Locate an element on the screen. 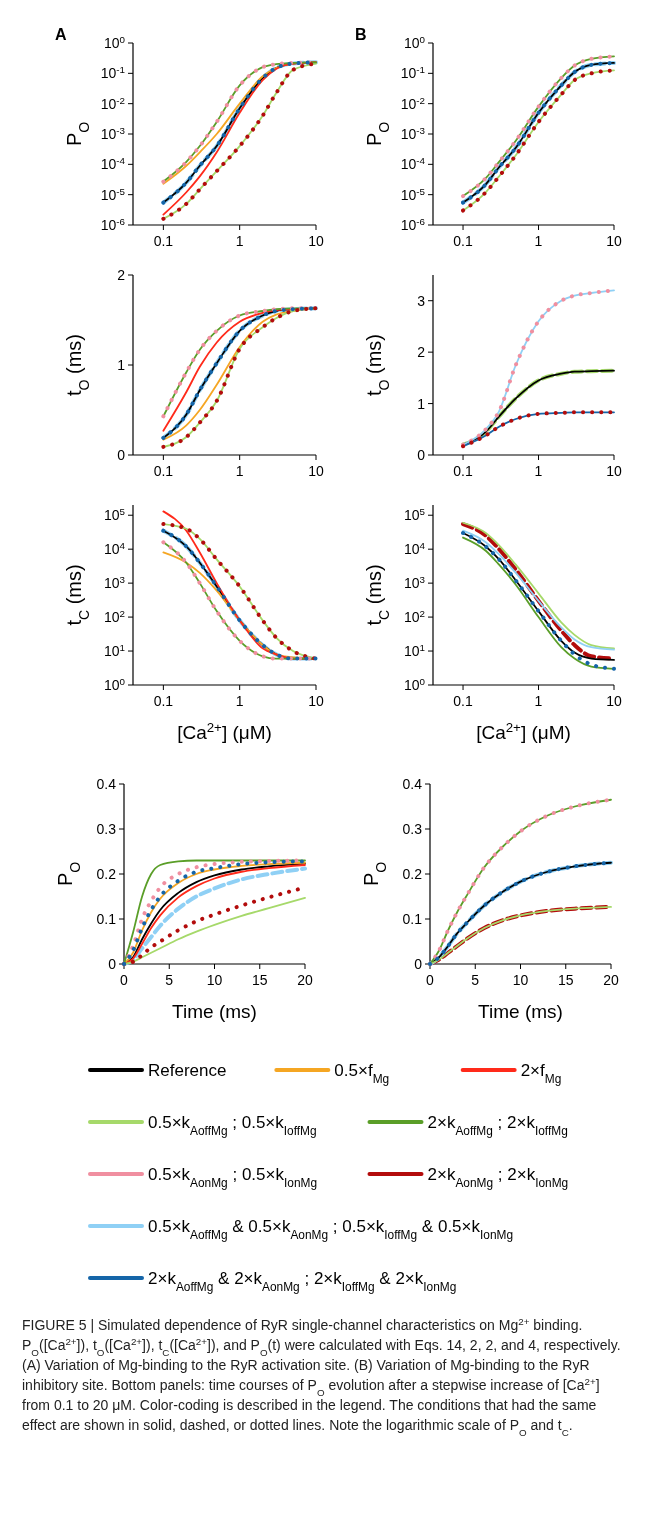 The image size is (657, 1537). legend-label: 2×k$_{AoffMg}$ ; 2×k$_{IoffMg}$ is located at coordinates (497, 1125).